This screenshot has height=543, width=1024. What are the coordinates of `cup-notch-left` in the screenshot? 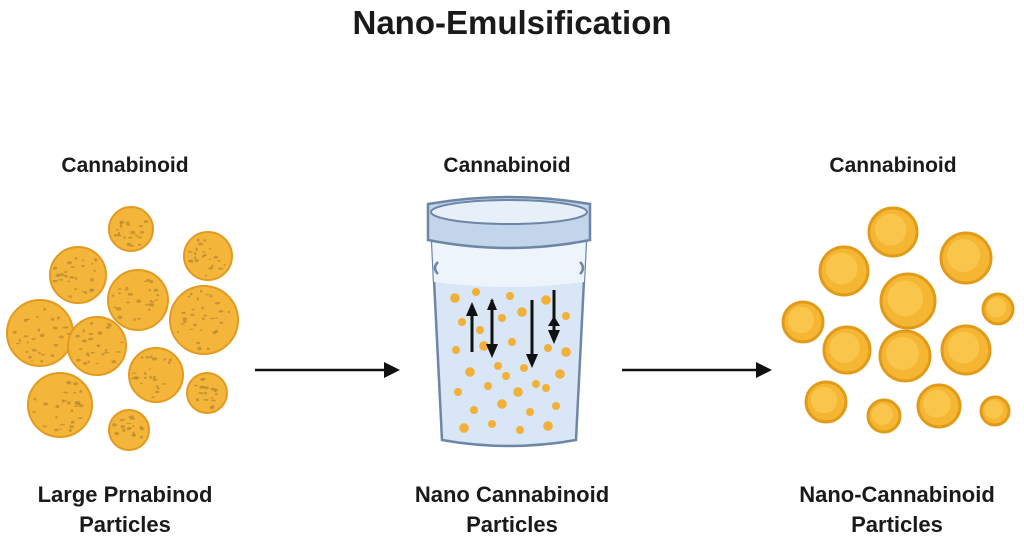 It's located at (436, 268).